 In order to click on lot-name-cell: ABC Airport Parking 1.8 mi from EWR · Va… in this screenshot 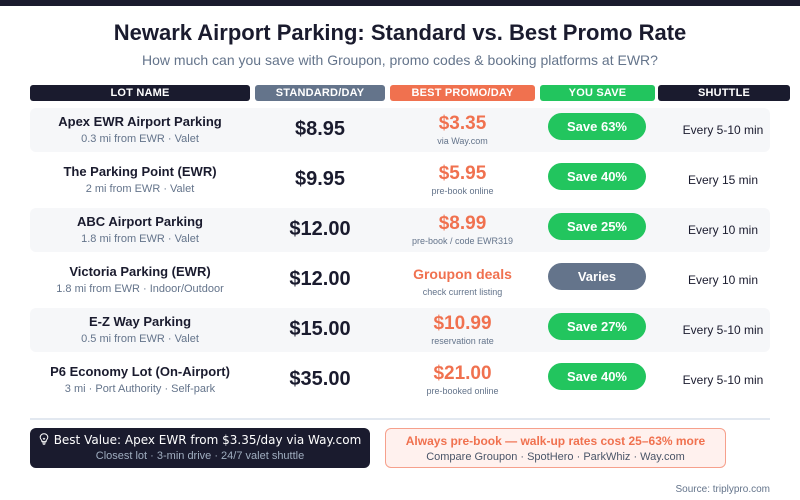, I will do `click(140, 230)`.